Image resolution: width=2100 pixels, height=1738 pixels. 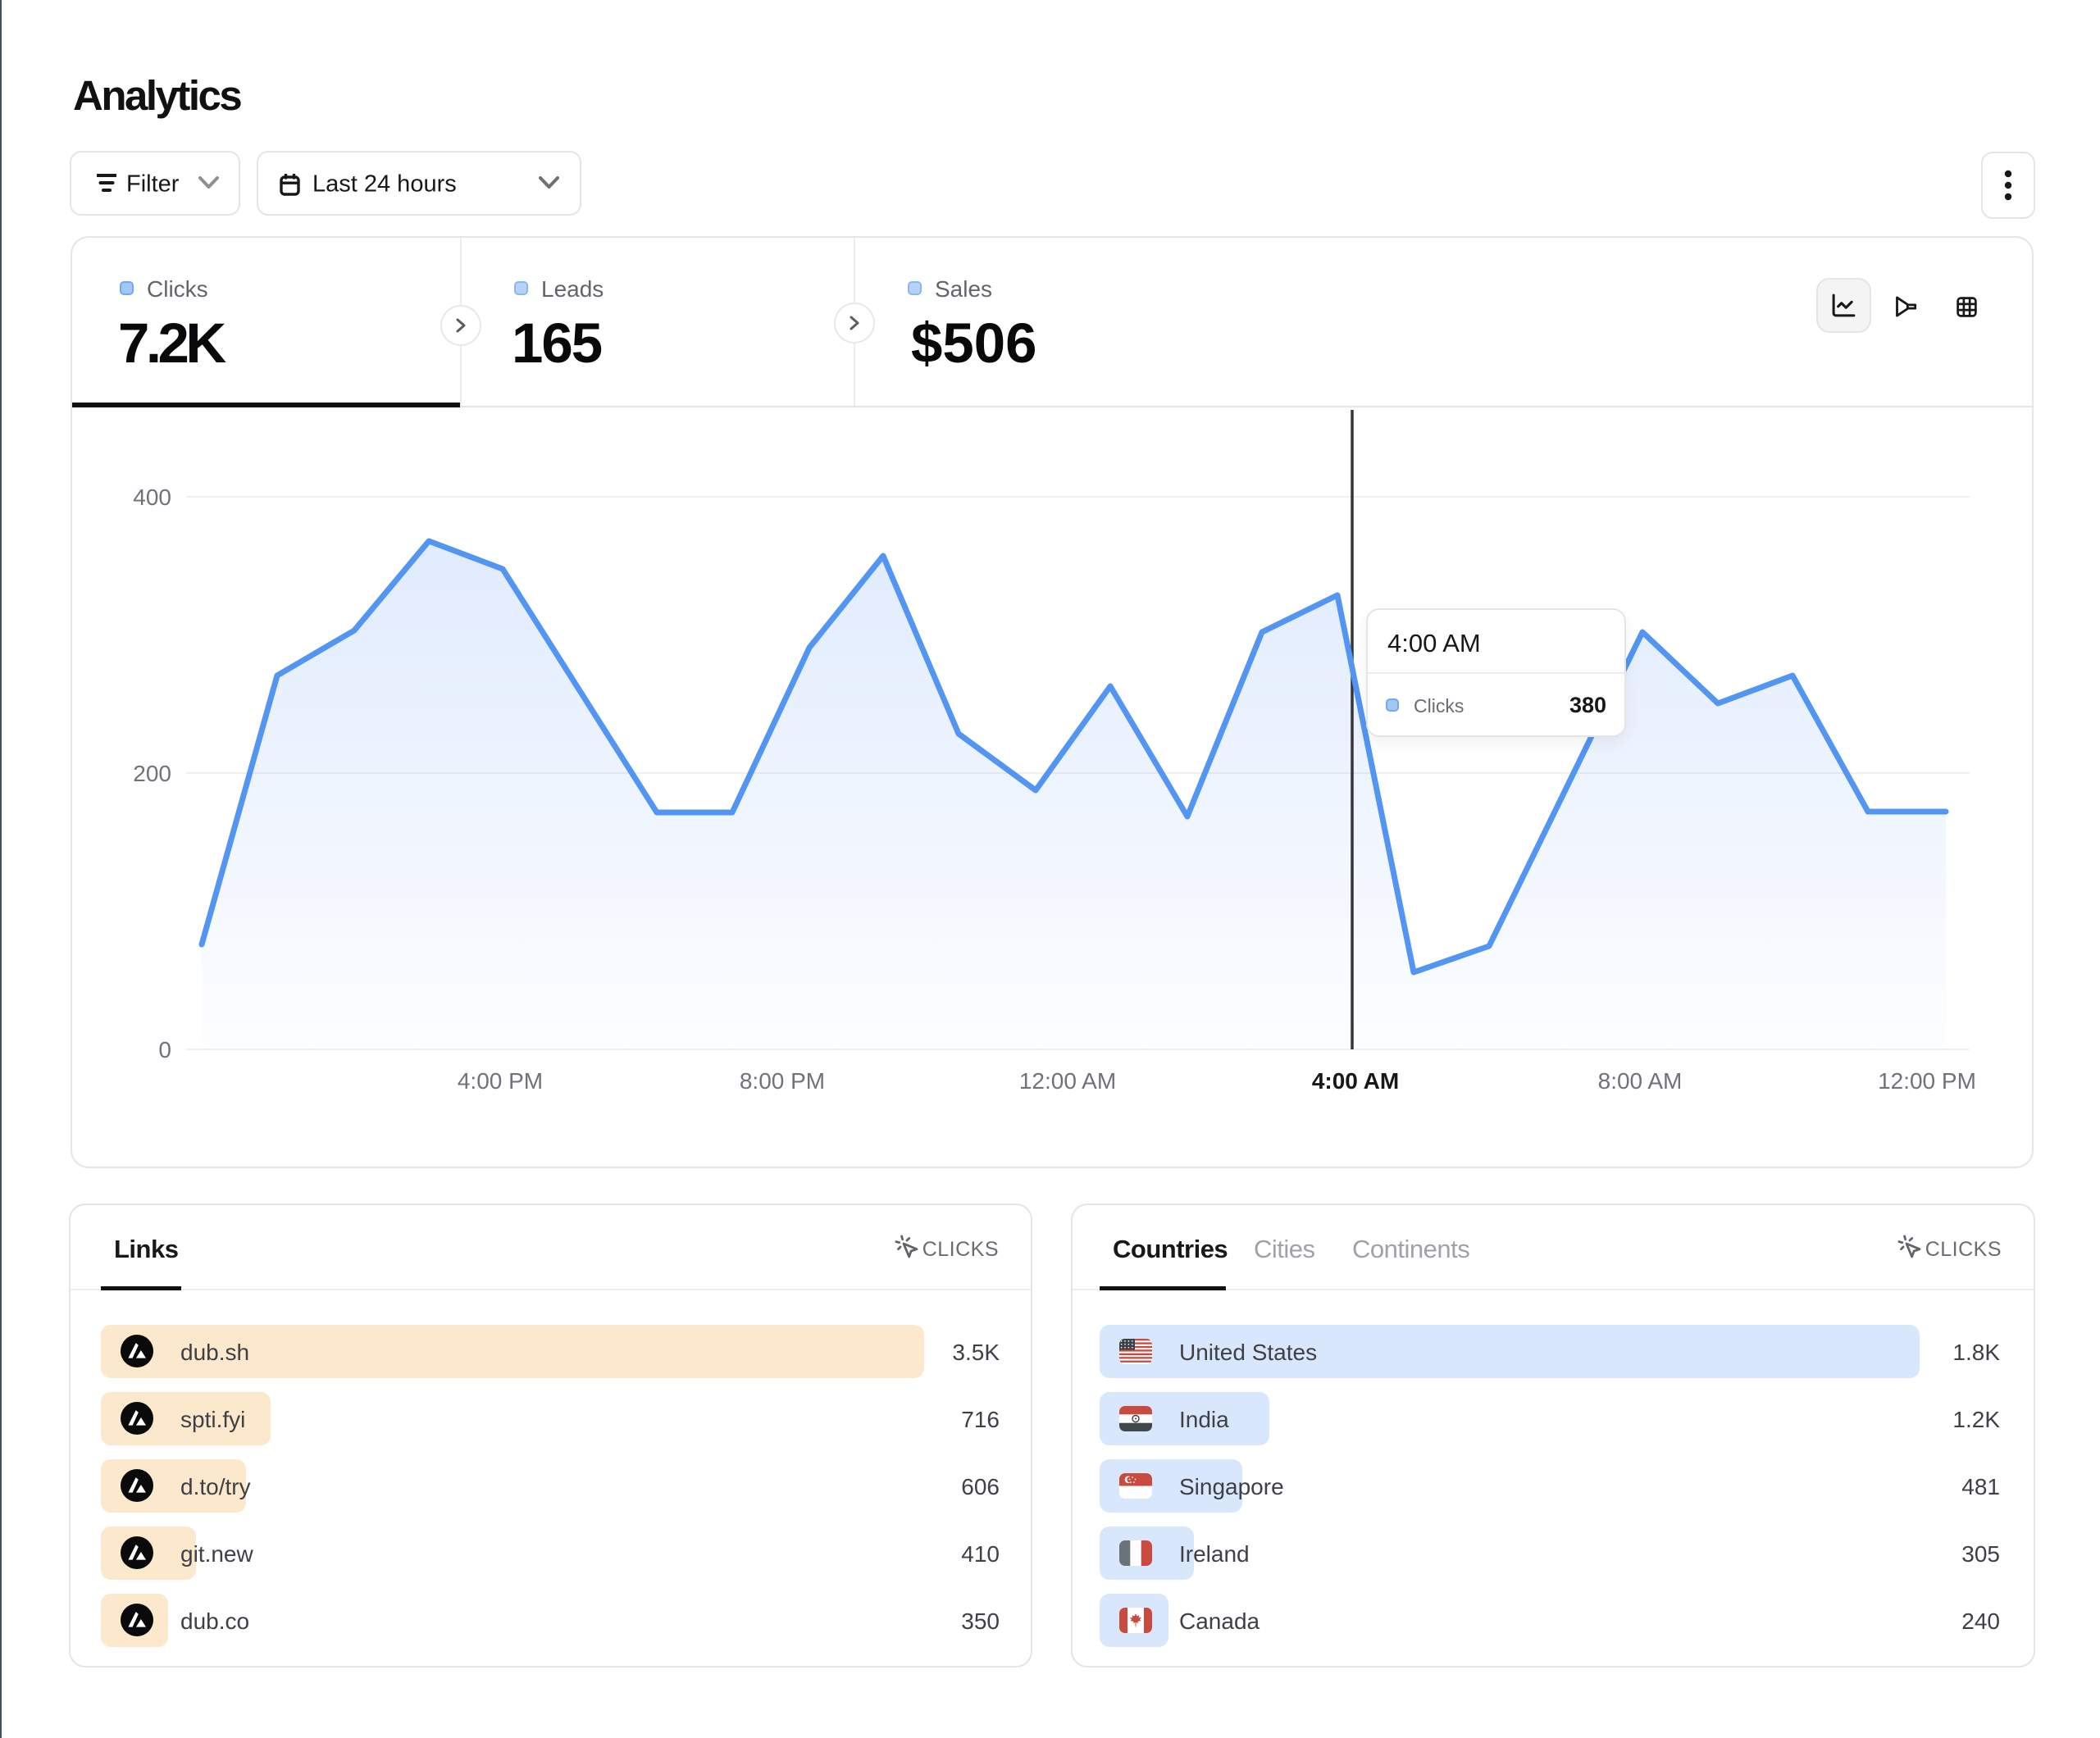 What do you see at coordinates (152, 773) in the screenshot?
I see `svg-text: 200` at bounding box center [152, 773].